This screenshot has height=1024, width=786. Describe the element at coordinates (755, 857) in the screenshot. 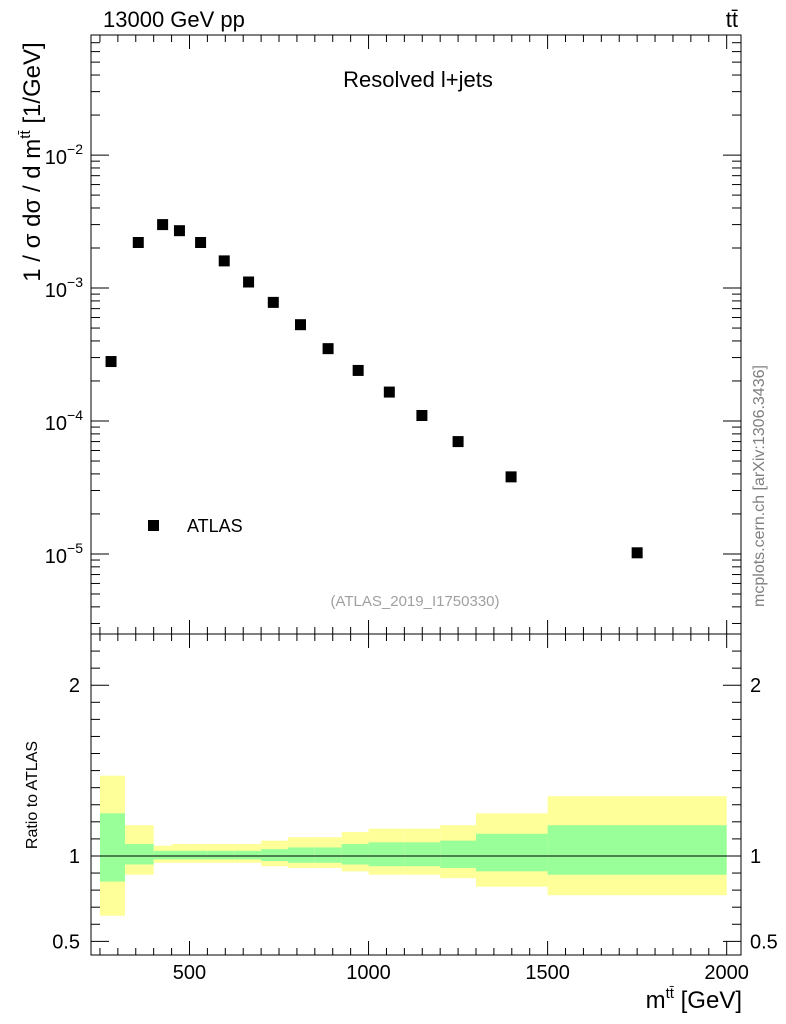

I see `ratio-ytick-label-right: 1` at that location.